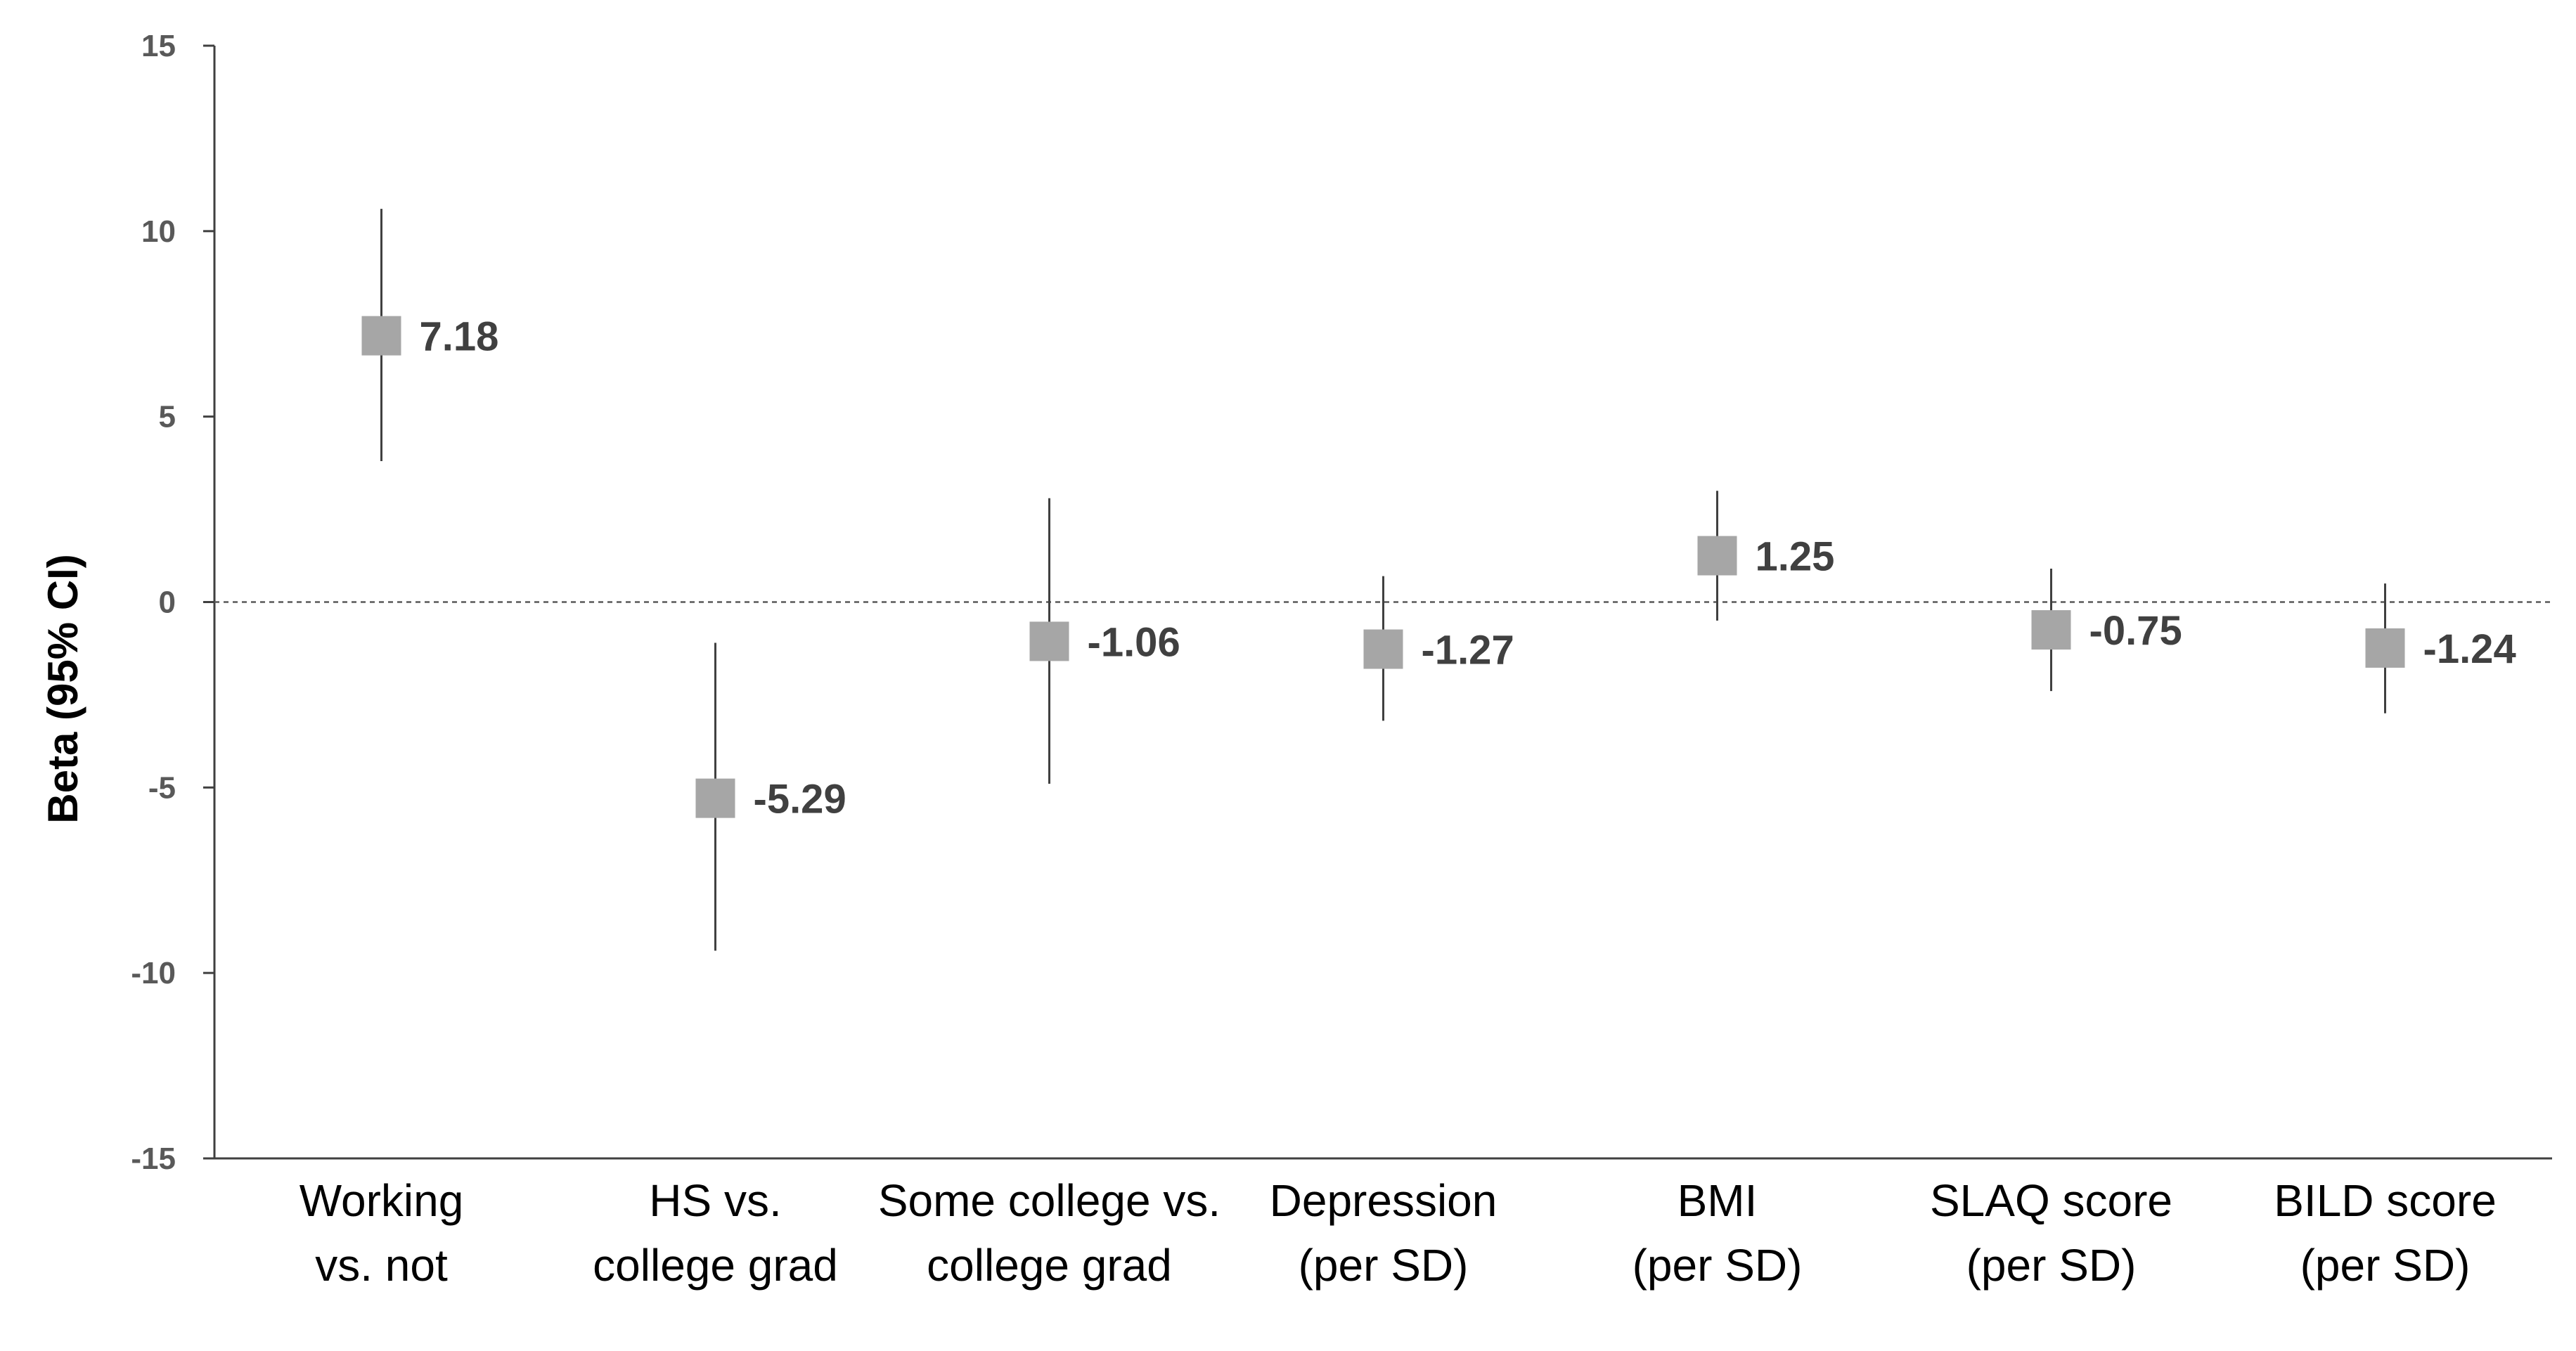 This screenshot has height=1351, width=2576. I want to click on data-value-label: 1.25, so click(1795, 557).